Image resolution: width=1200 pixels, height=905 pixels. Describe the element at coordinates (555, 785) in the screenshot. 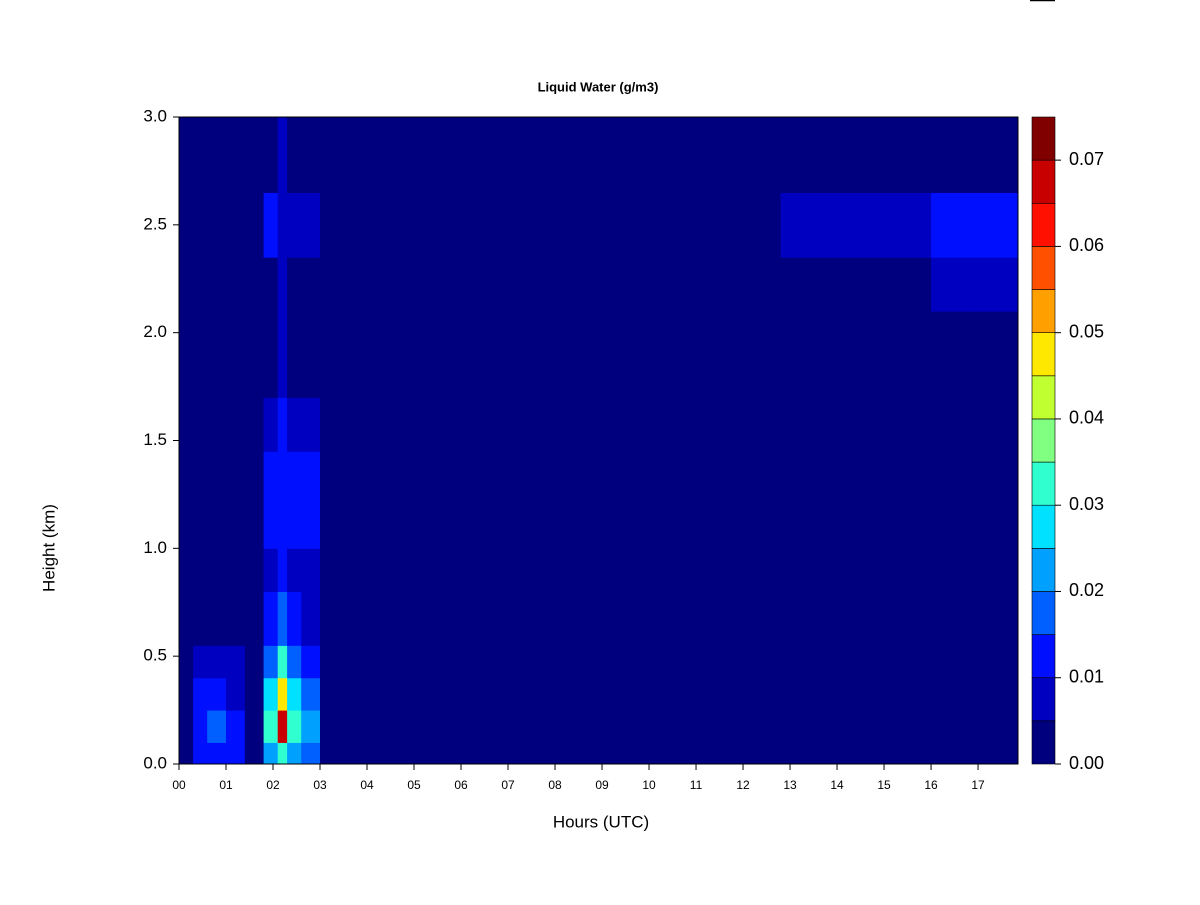

I see `x-tick-label: 08` at that location.